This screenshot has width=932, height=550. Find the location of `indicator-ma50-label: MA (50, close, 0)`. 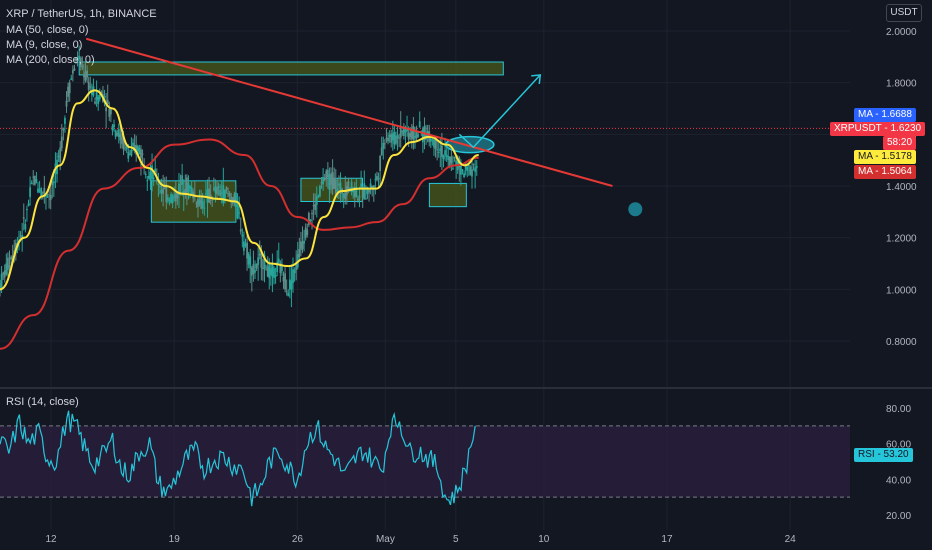

indicator-ma50-label: MA (50, close, 0) is located at coordinates (47, 30).